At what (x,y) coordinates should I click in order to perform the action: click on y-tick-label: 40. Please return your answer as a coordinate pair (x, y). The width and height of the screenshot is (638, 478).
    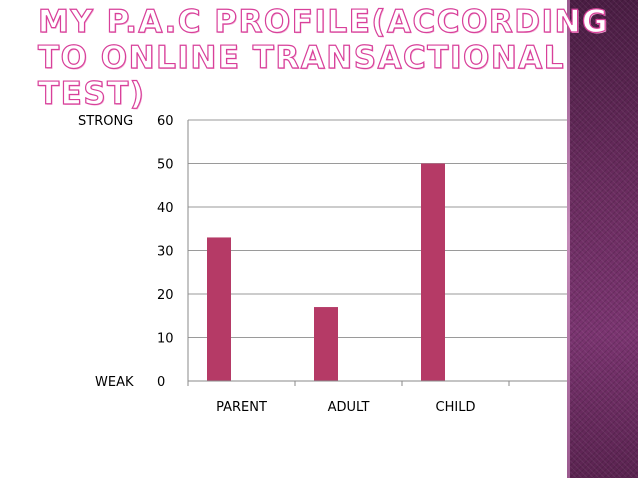
    Looking at the image, I should click on (165, 208).